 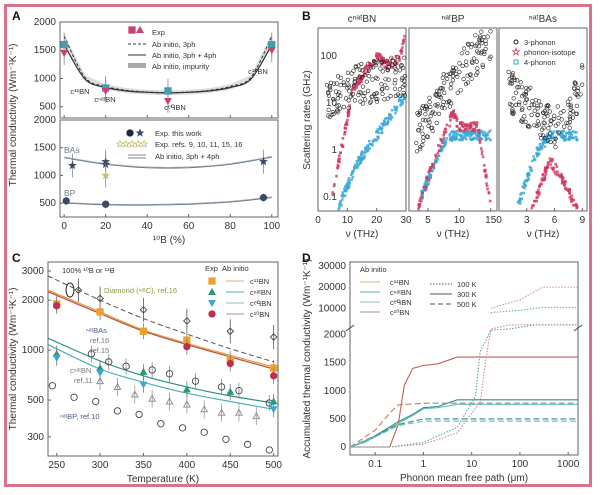 What do you see at coordinates (499, 220) in the screenshot?
I see `x-tick-label: 0` at bounding box center [499, 220].